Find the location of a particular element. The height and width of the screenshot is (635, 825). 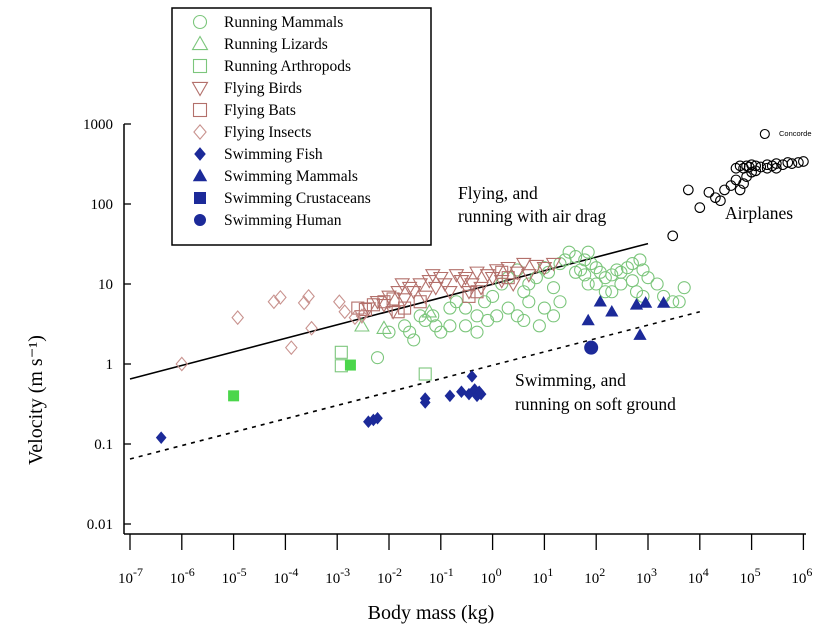

x-tick-label: 10⁶ is located at coordinates (801, 576).